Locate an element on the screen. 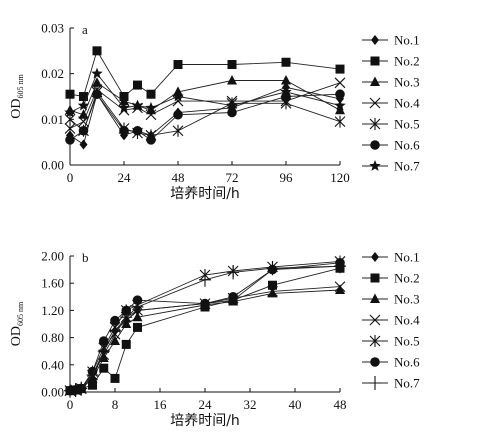  legend-item: No.4 is located at coordinates (391, 103).